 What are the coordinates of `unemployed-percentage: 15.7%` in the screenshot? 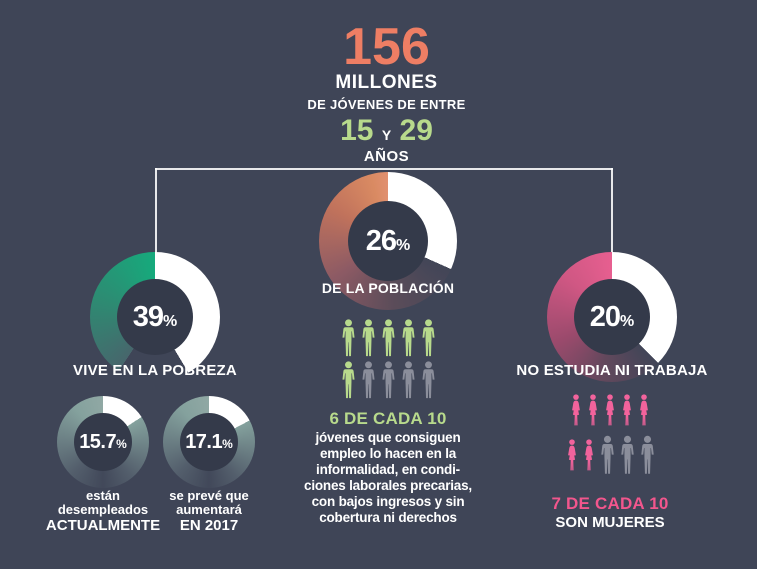 It's located at (103, 441).